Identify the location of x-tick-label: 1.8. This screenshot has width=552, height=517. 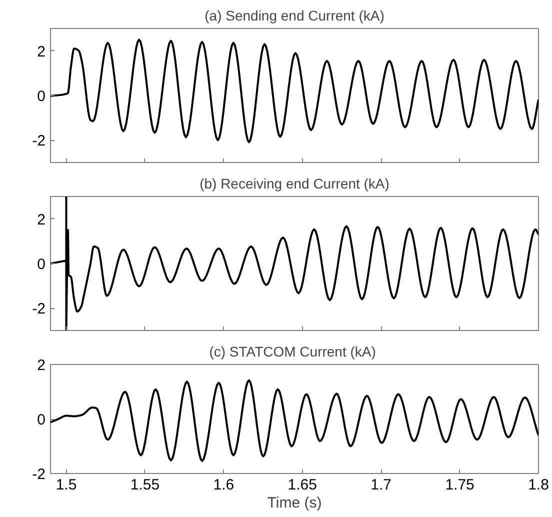
(538, 485).